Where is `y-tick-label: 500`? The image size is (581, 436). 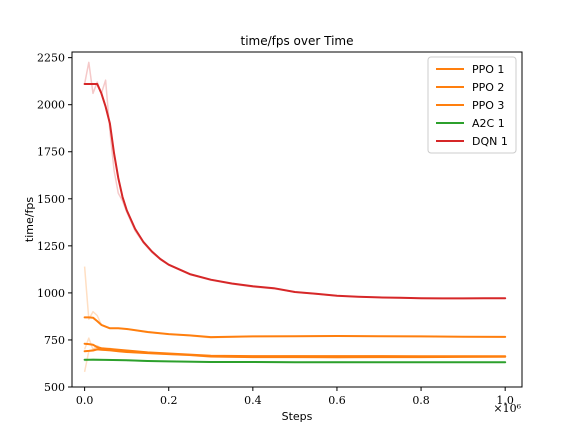 y-tick-label: 500 is located at coordinates (54, 387).